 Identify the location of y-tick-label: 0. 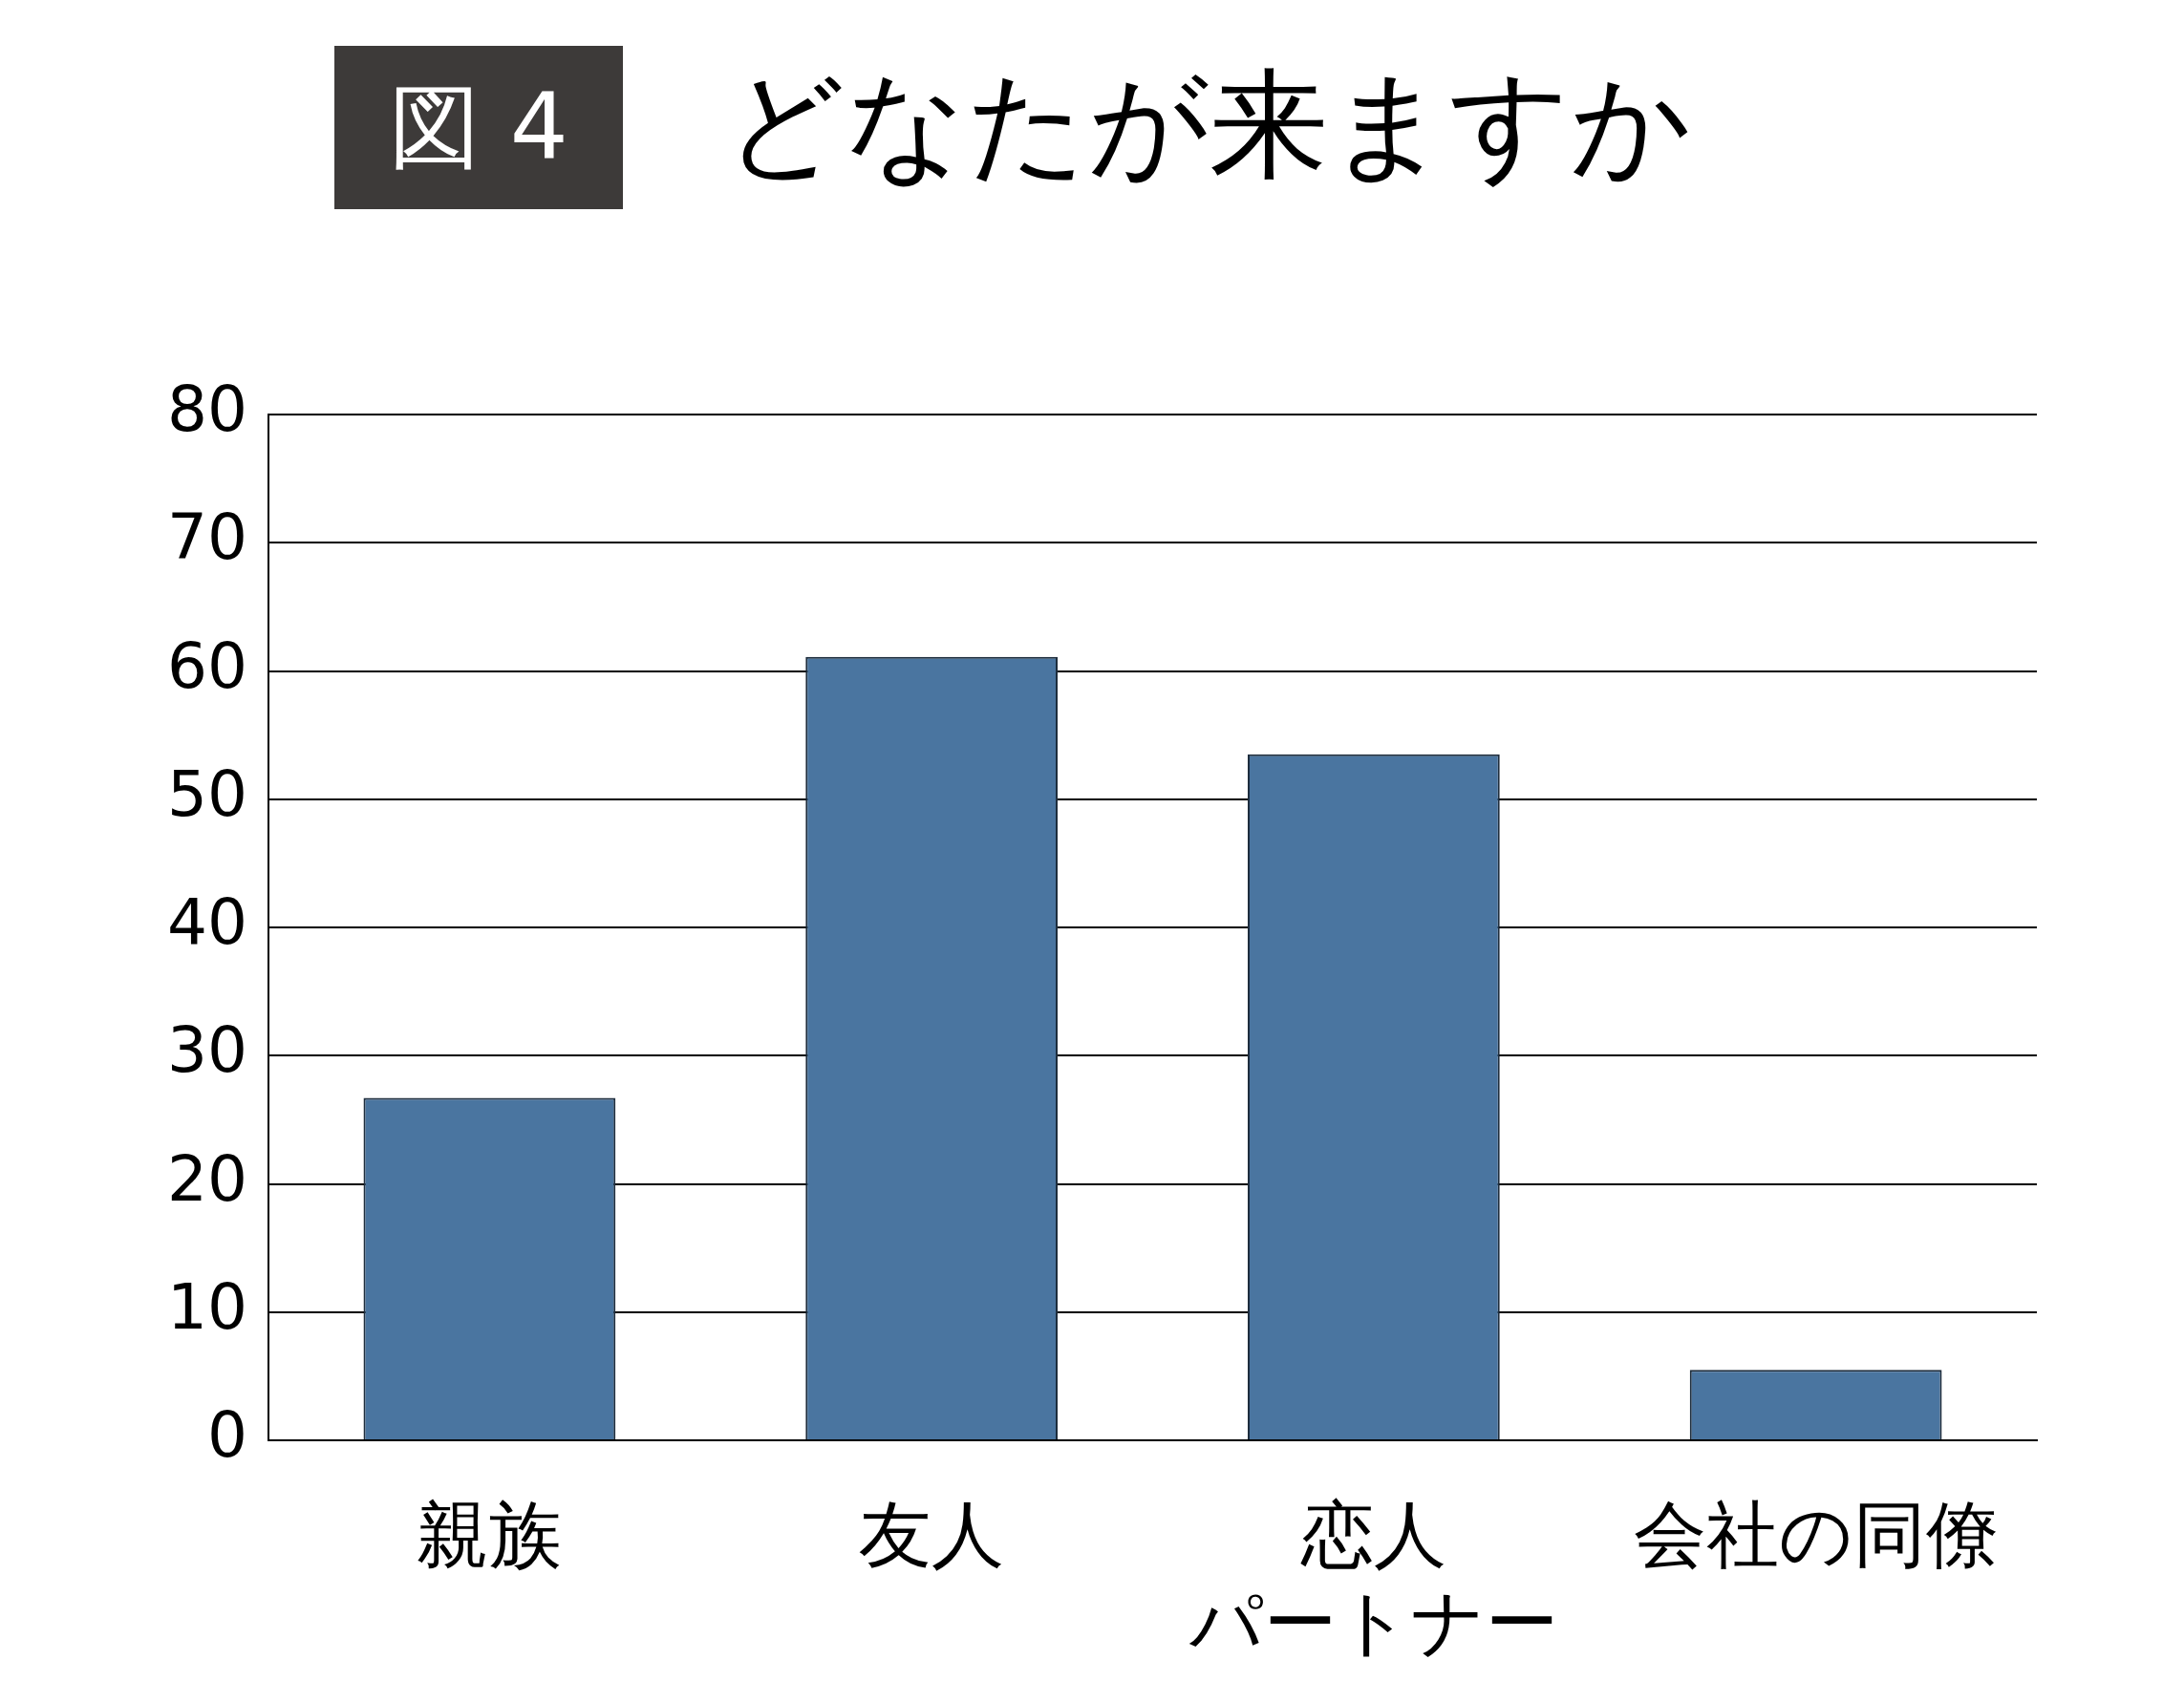
(227, 1435).